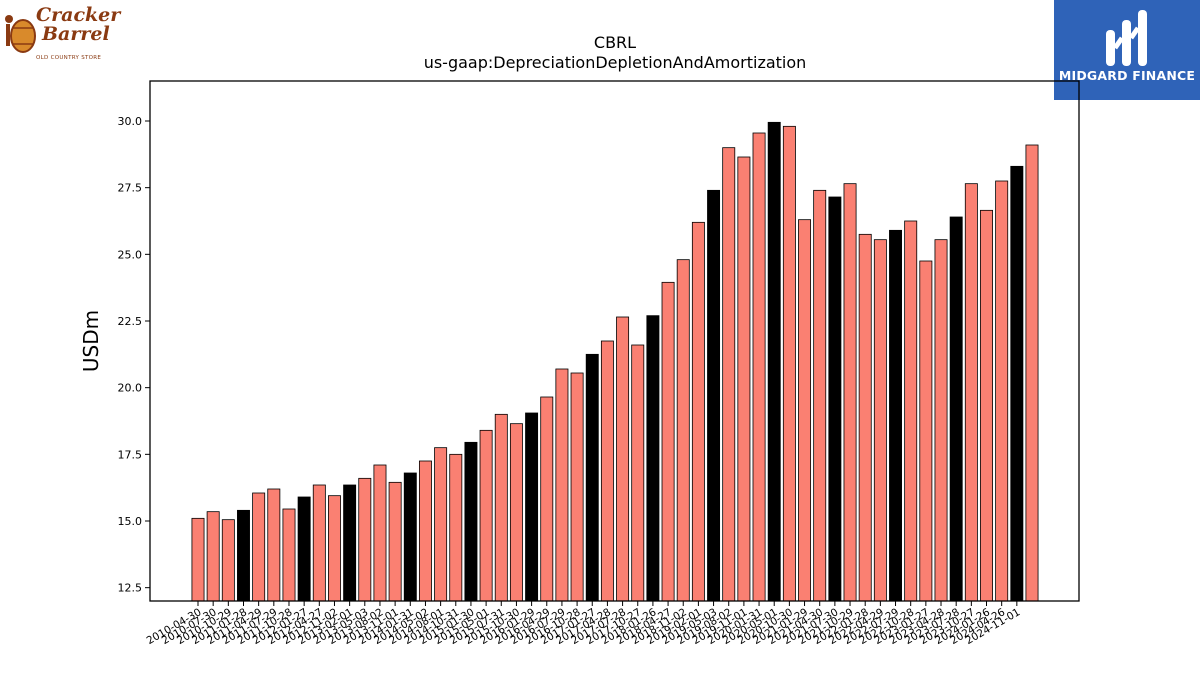  I want to click on y-tick-label: 30.0, so click(130, 121).